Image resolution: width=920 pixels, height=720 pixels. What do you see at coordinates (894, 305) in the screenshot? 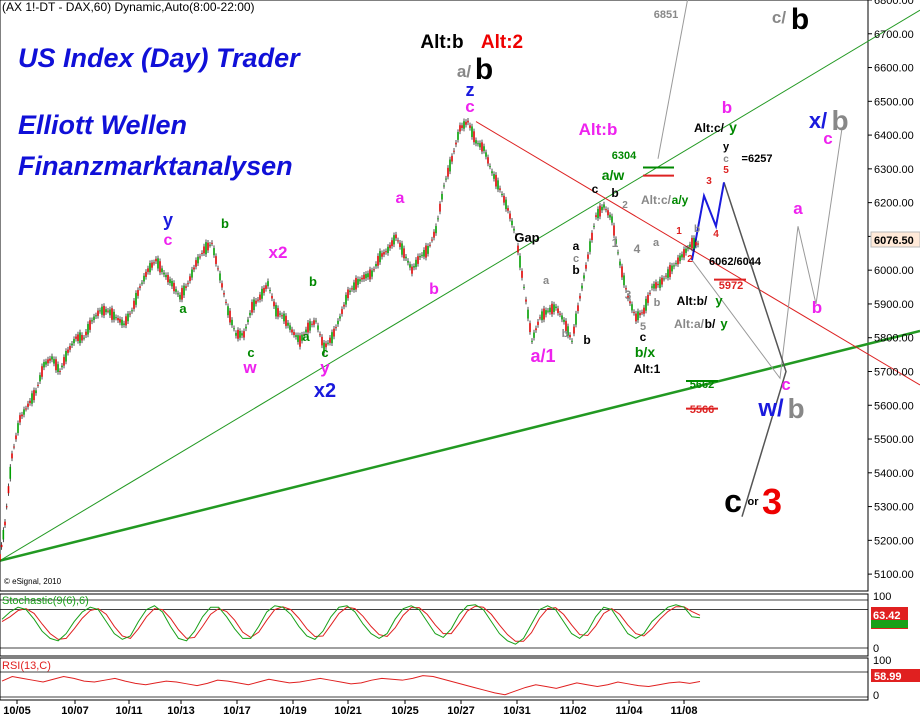
I see `price-tick-label: 5900.00` at bounding box center [894, 305].